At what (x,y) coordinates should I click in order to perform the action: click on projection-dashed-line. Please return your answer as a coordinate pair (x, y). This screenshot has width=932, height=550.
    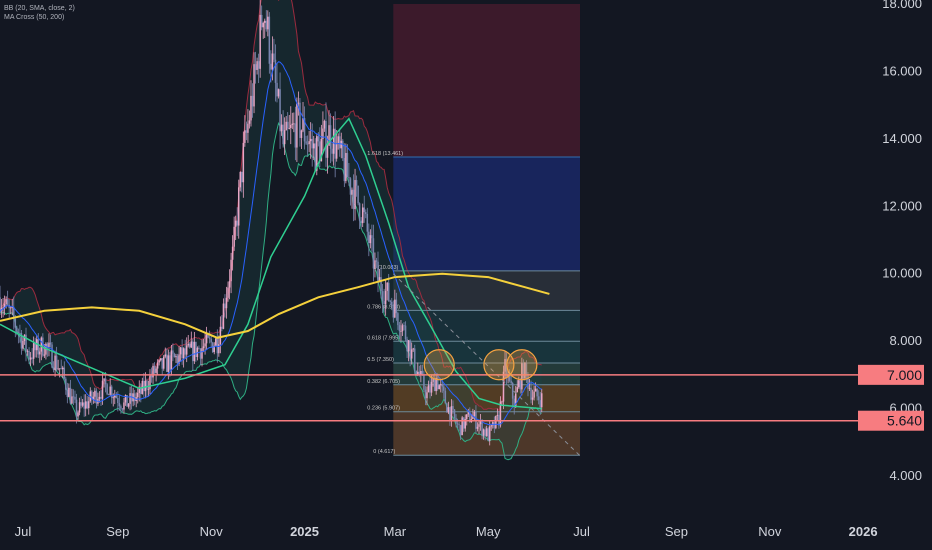
    Looking at the image, I should click on (486, 365).